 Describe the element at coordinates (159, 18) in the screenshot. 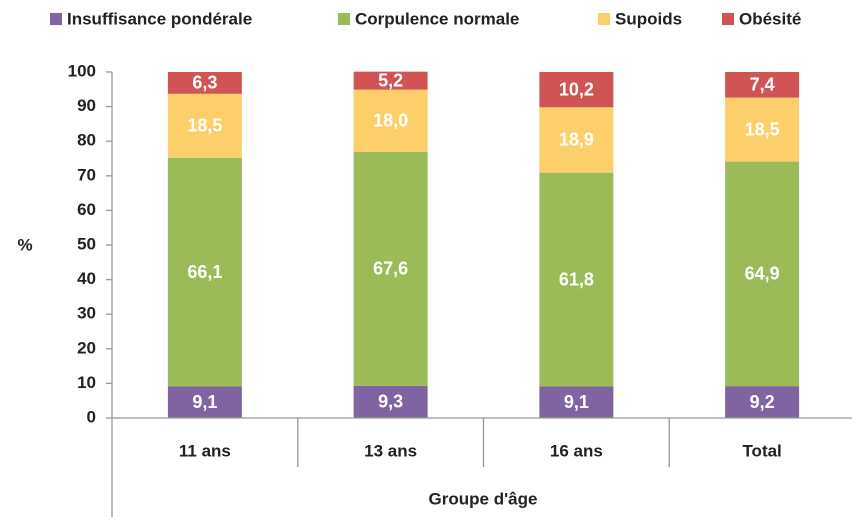

I see `legend-label: Insuffisance pondérale` at that location.